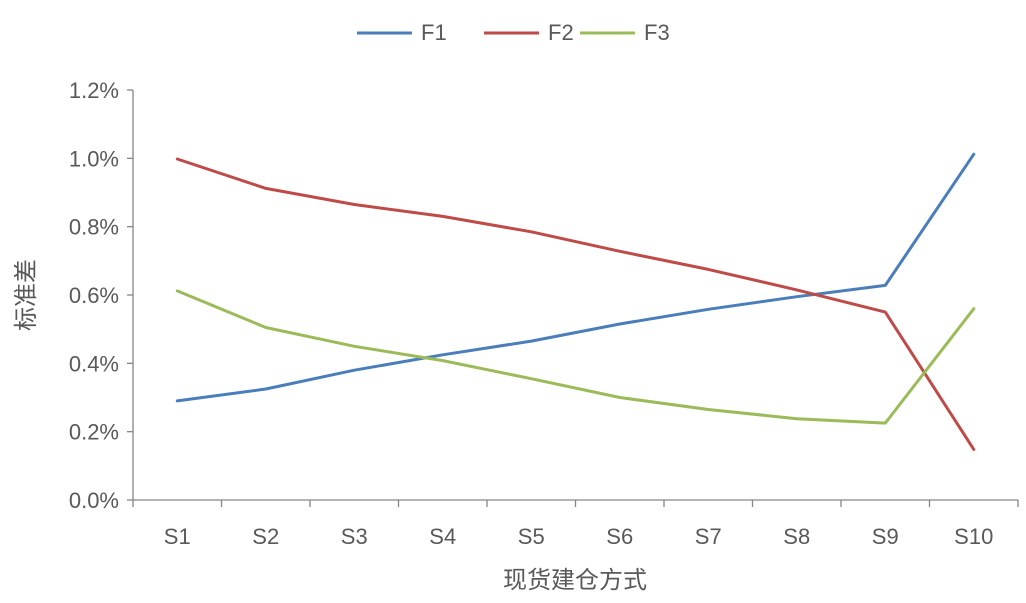  What do you see at coordinates (354, 536) in the screenshot?
I see `x-tick-label: S3` at bounding box center [354, 536].